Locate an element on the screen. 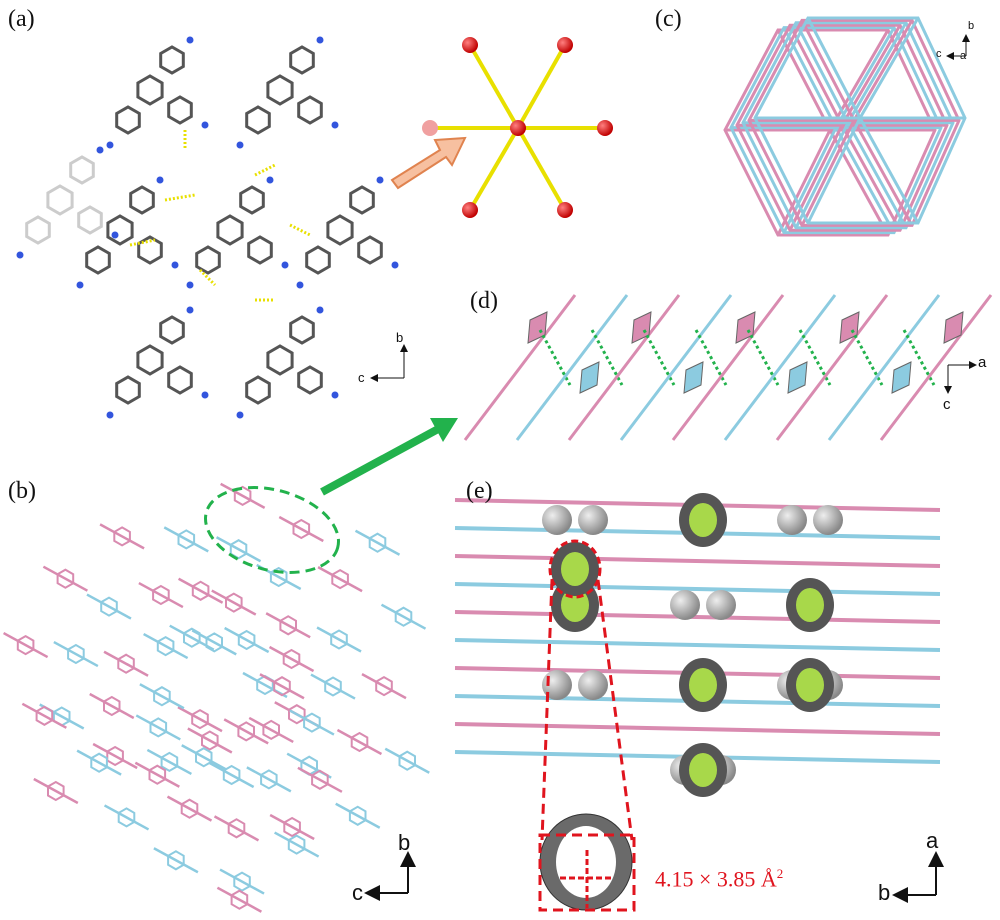 The height and width of the screenshot is (920, 1000). axis-a-c: c is located at coordinates (361, 377).